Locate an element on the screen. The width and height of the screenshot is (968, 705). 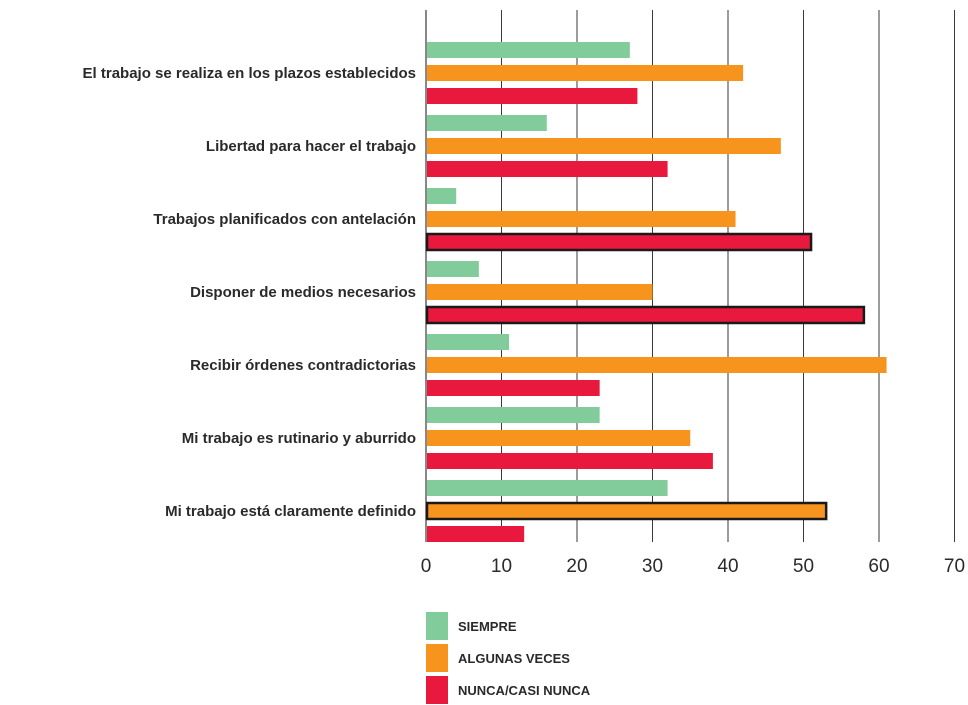
category-label: Recibir órdenes contradictorias is located at coordinates (303, 365).